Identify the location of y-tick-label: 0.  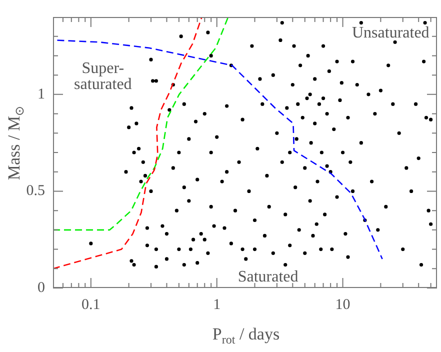
(41, 288).